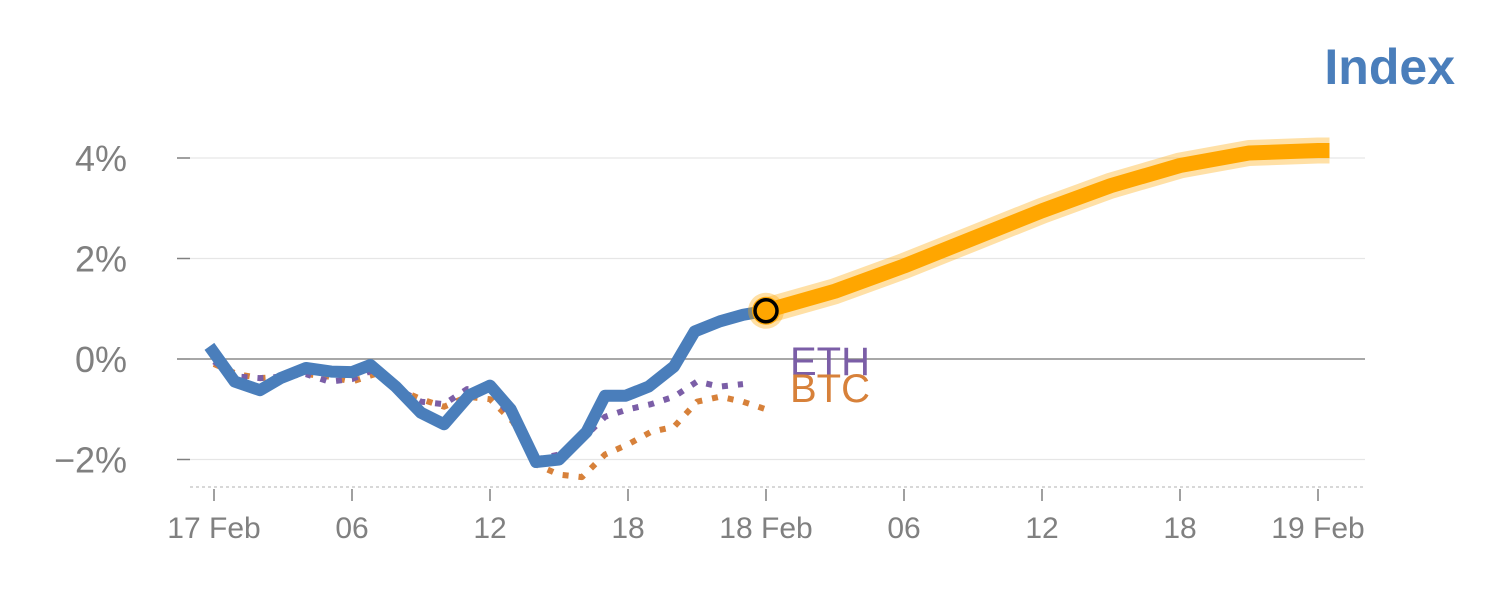 Image resolution: width=1500 pixels, height=600 pixels. What do you see at coordinates (765, 528) in the screenshot?
I see `x-tick-label: 18 Feb` at bounding box center [765, 528].